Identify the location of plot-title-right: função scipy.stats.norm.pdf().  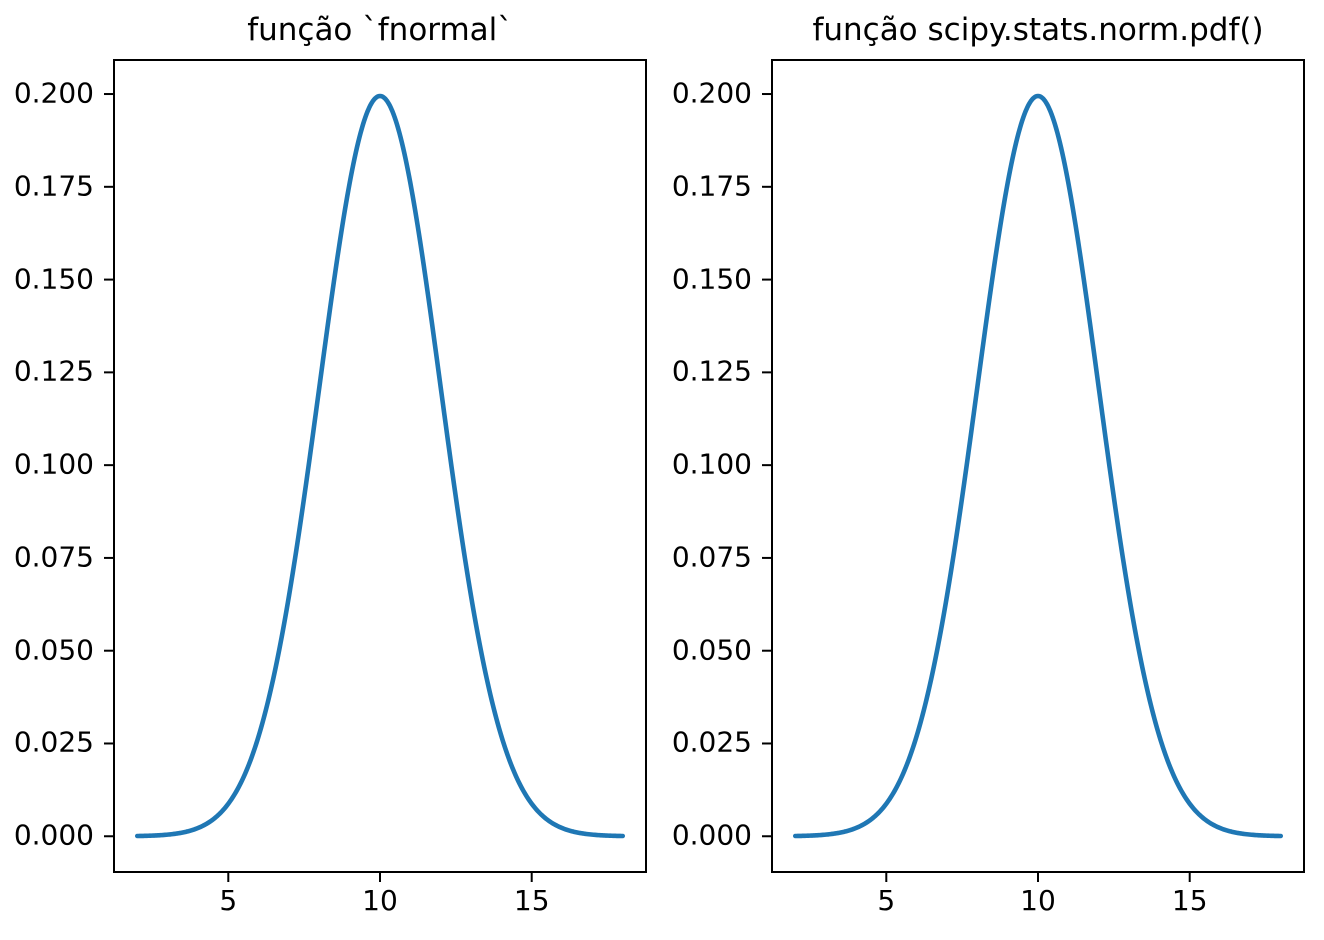
(1038, 30).